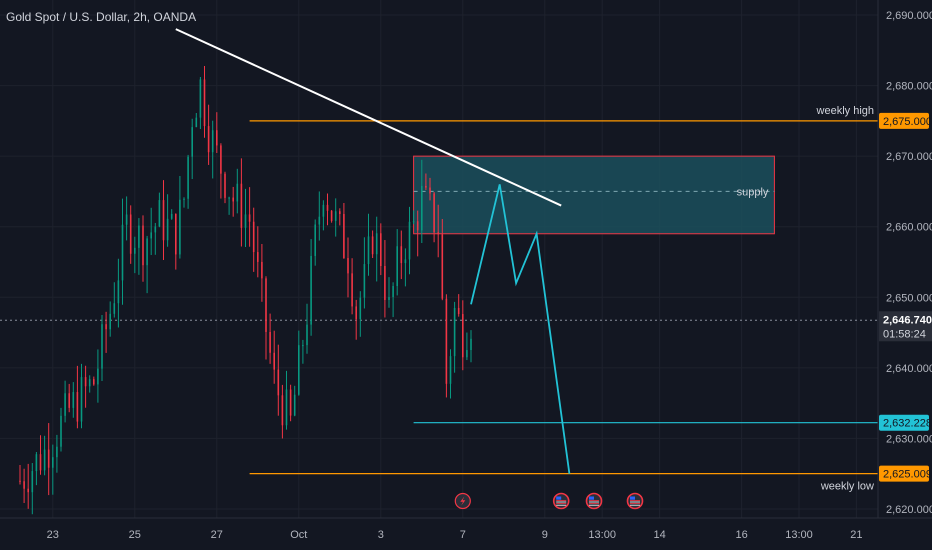  What do you see at coordinates (909, 87) in the screenshot?
I see `price-tick-label: 2,680.000` at bounding box center [909, 87].